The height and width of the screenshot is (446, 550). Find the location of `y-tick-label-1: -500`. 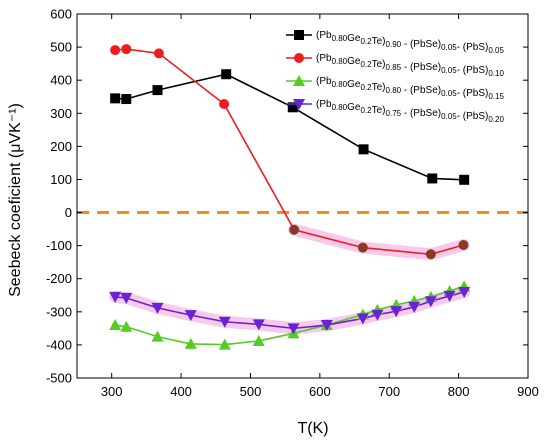

y-tick-label-1: -500 is located at coordinates (59, 378).